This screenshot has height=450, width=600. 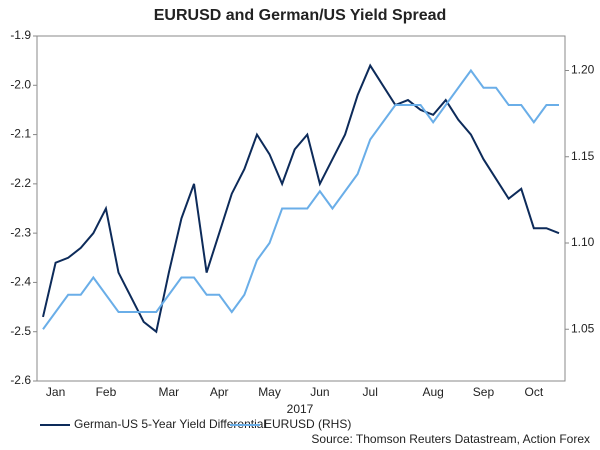 What do you see at coordinates (20, 232) in the screenshot?
I see `y-tick-label: -2.3` at bounding box center [20, 232].